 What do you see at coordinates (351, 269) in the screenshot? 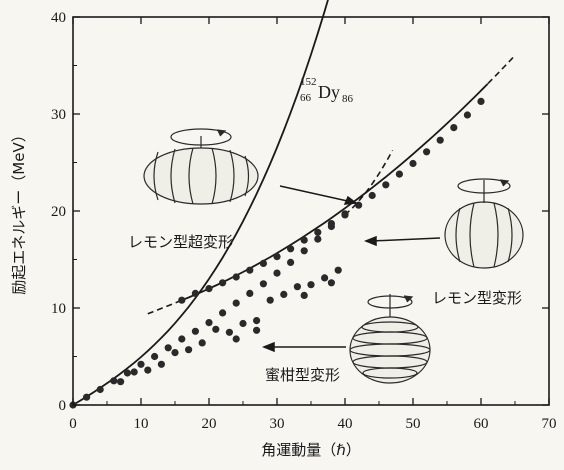
I see `annotation-arrows` at bounding box center [351, 269].